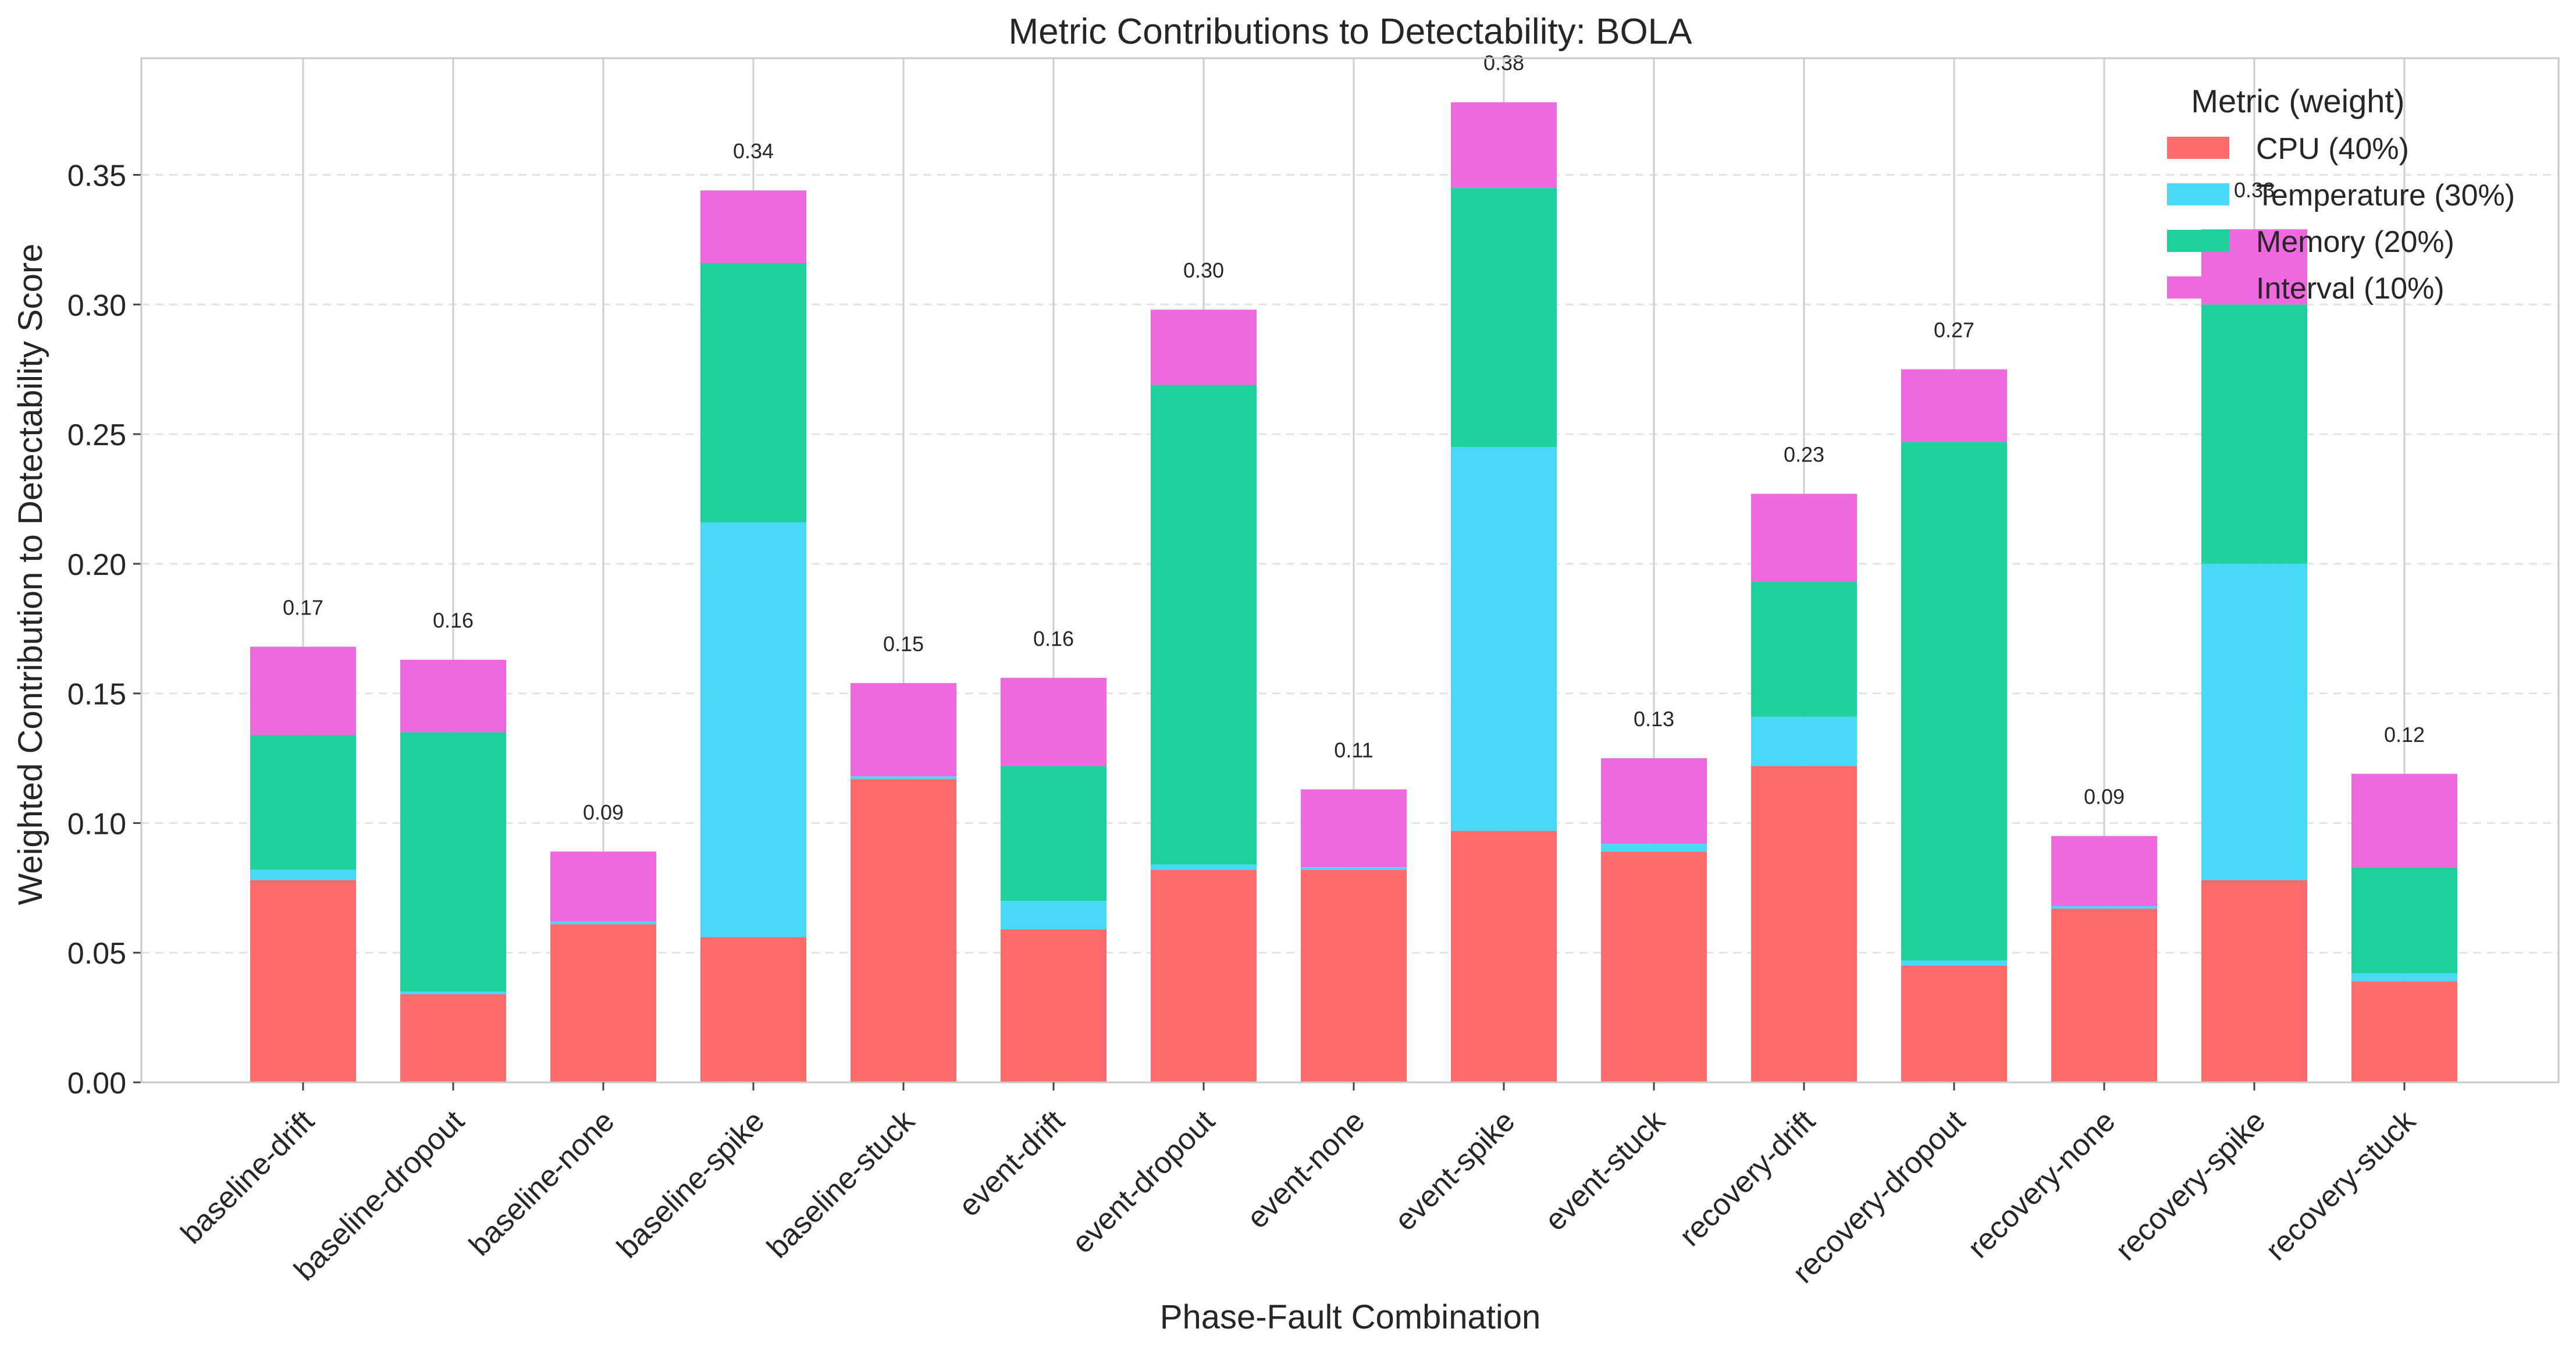 Image resolution: width=2576 pixels, height=1357 pixels. What do you see at coordinates (97, 176) in the screenshot?
I see `y-tick-label: 0.35` at bounding box center [97, 176].